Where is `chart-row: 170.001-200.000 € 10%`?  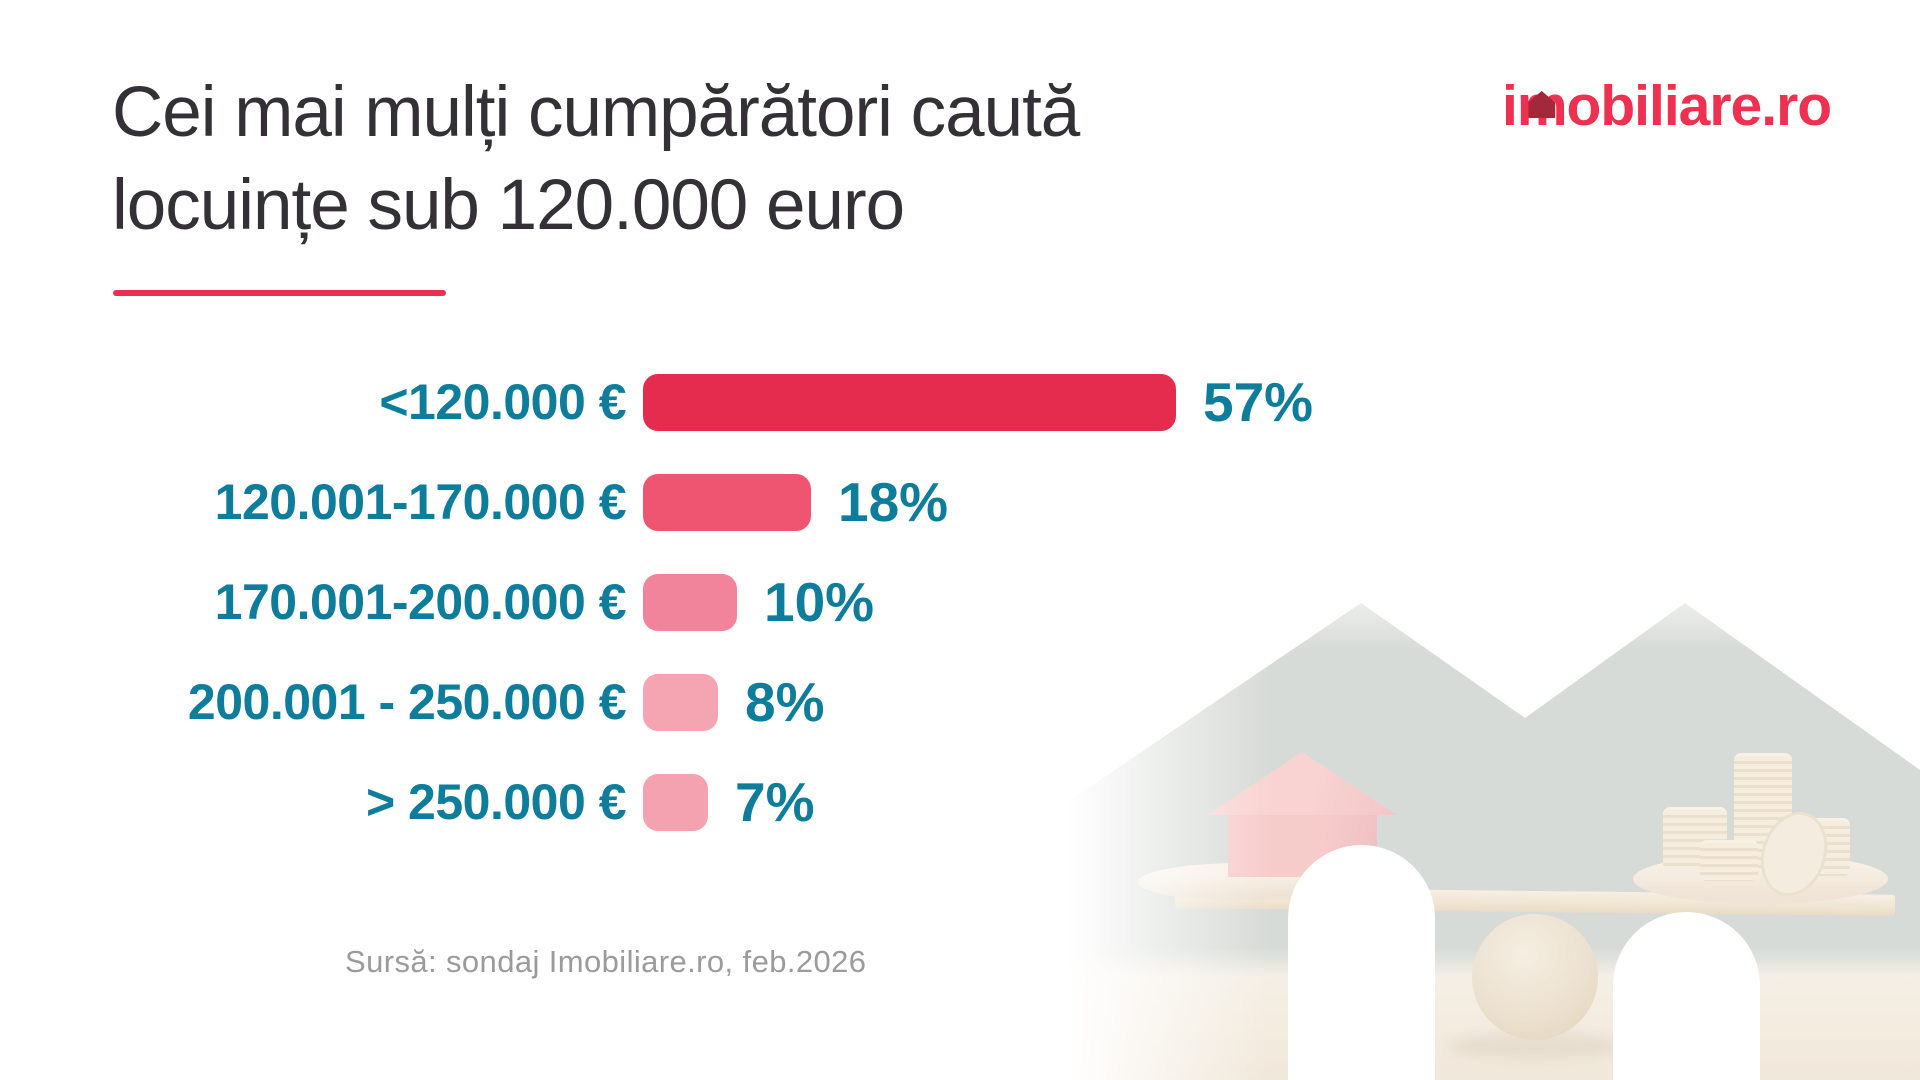
chart-row: 170.001-200.000 € 10% is located at coordinates (830, 602).